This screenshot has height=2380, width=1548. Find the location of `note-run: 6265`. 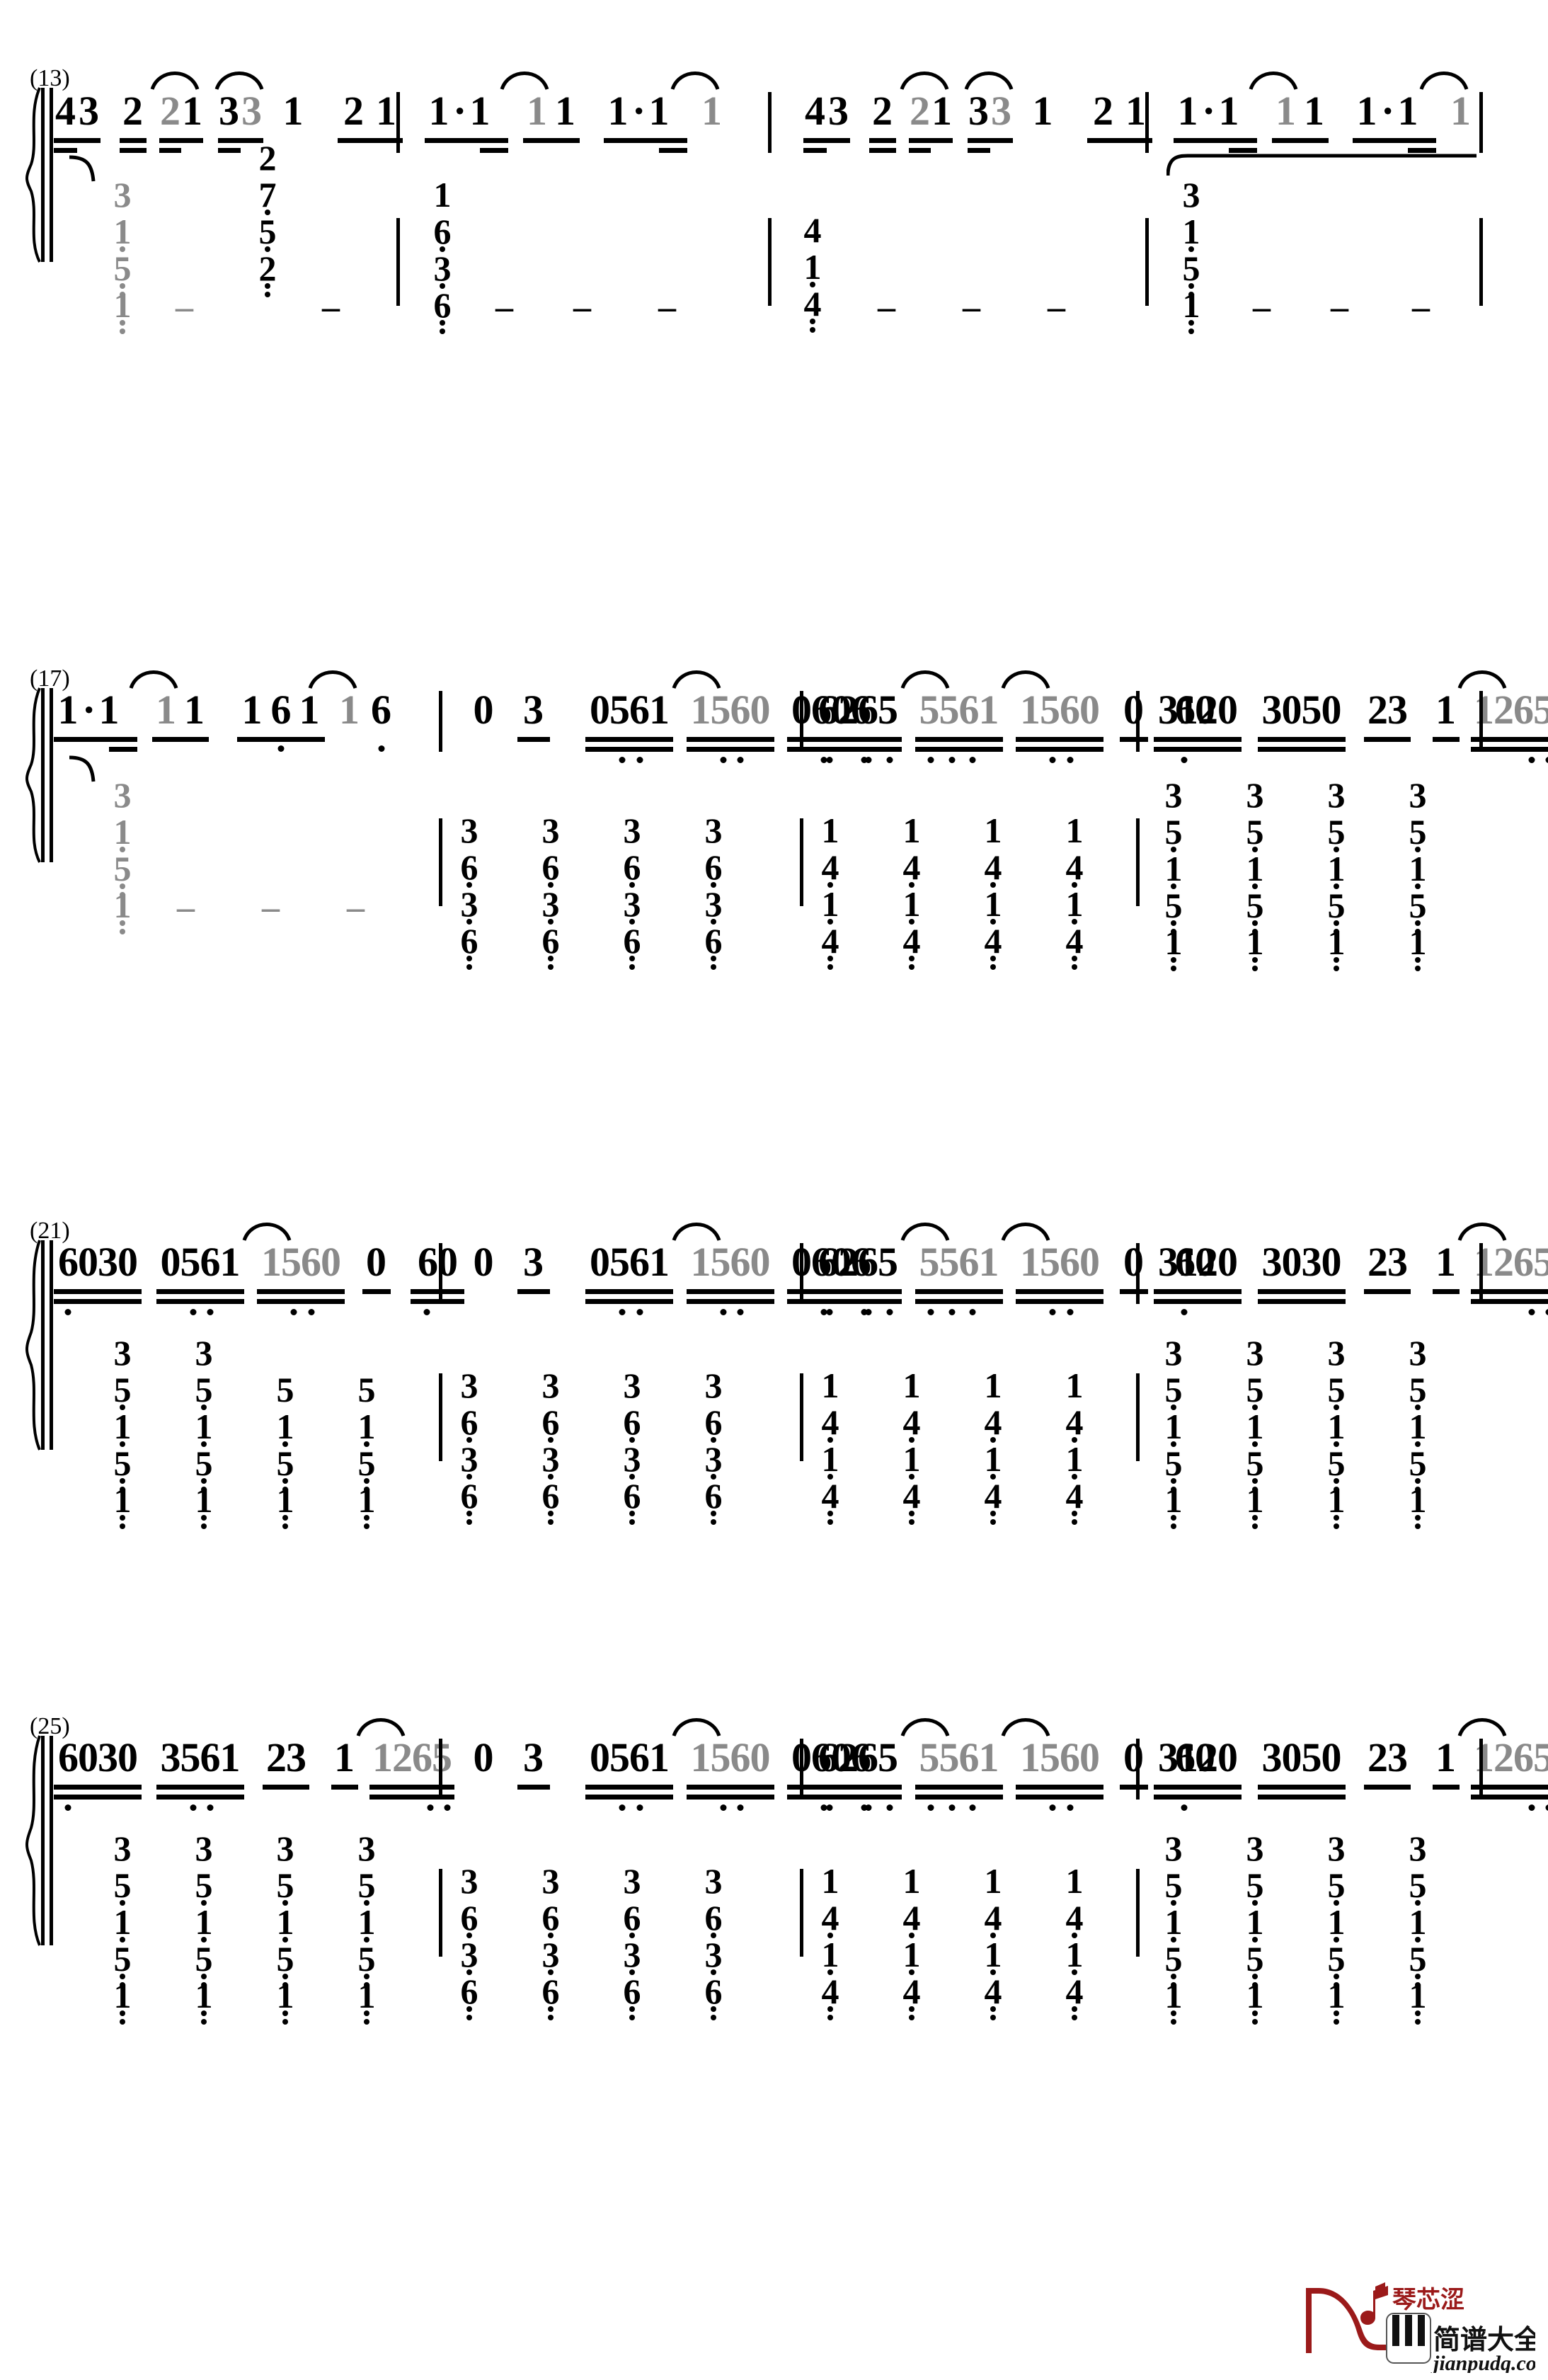

note-run: 6265 is located at coordinates (858, 710).